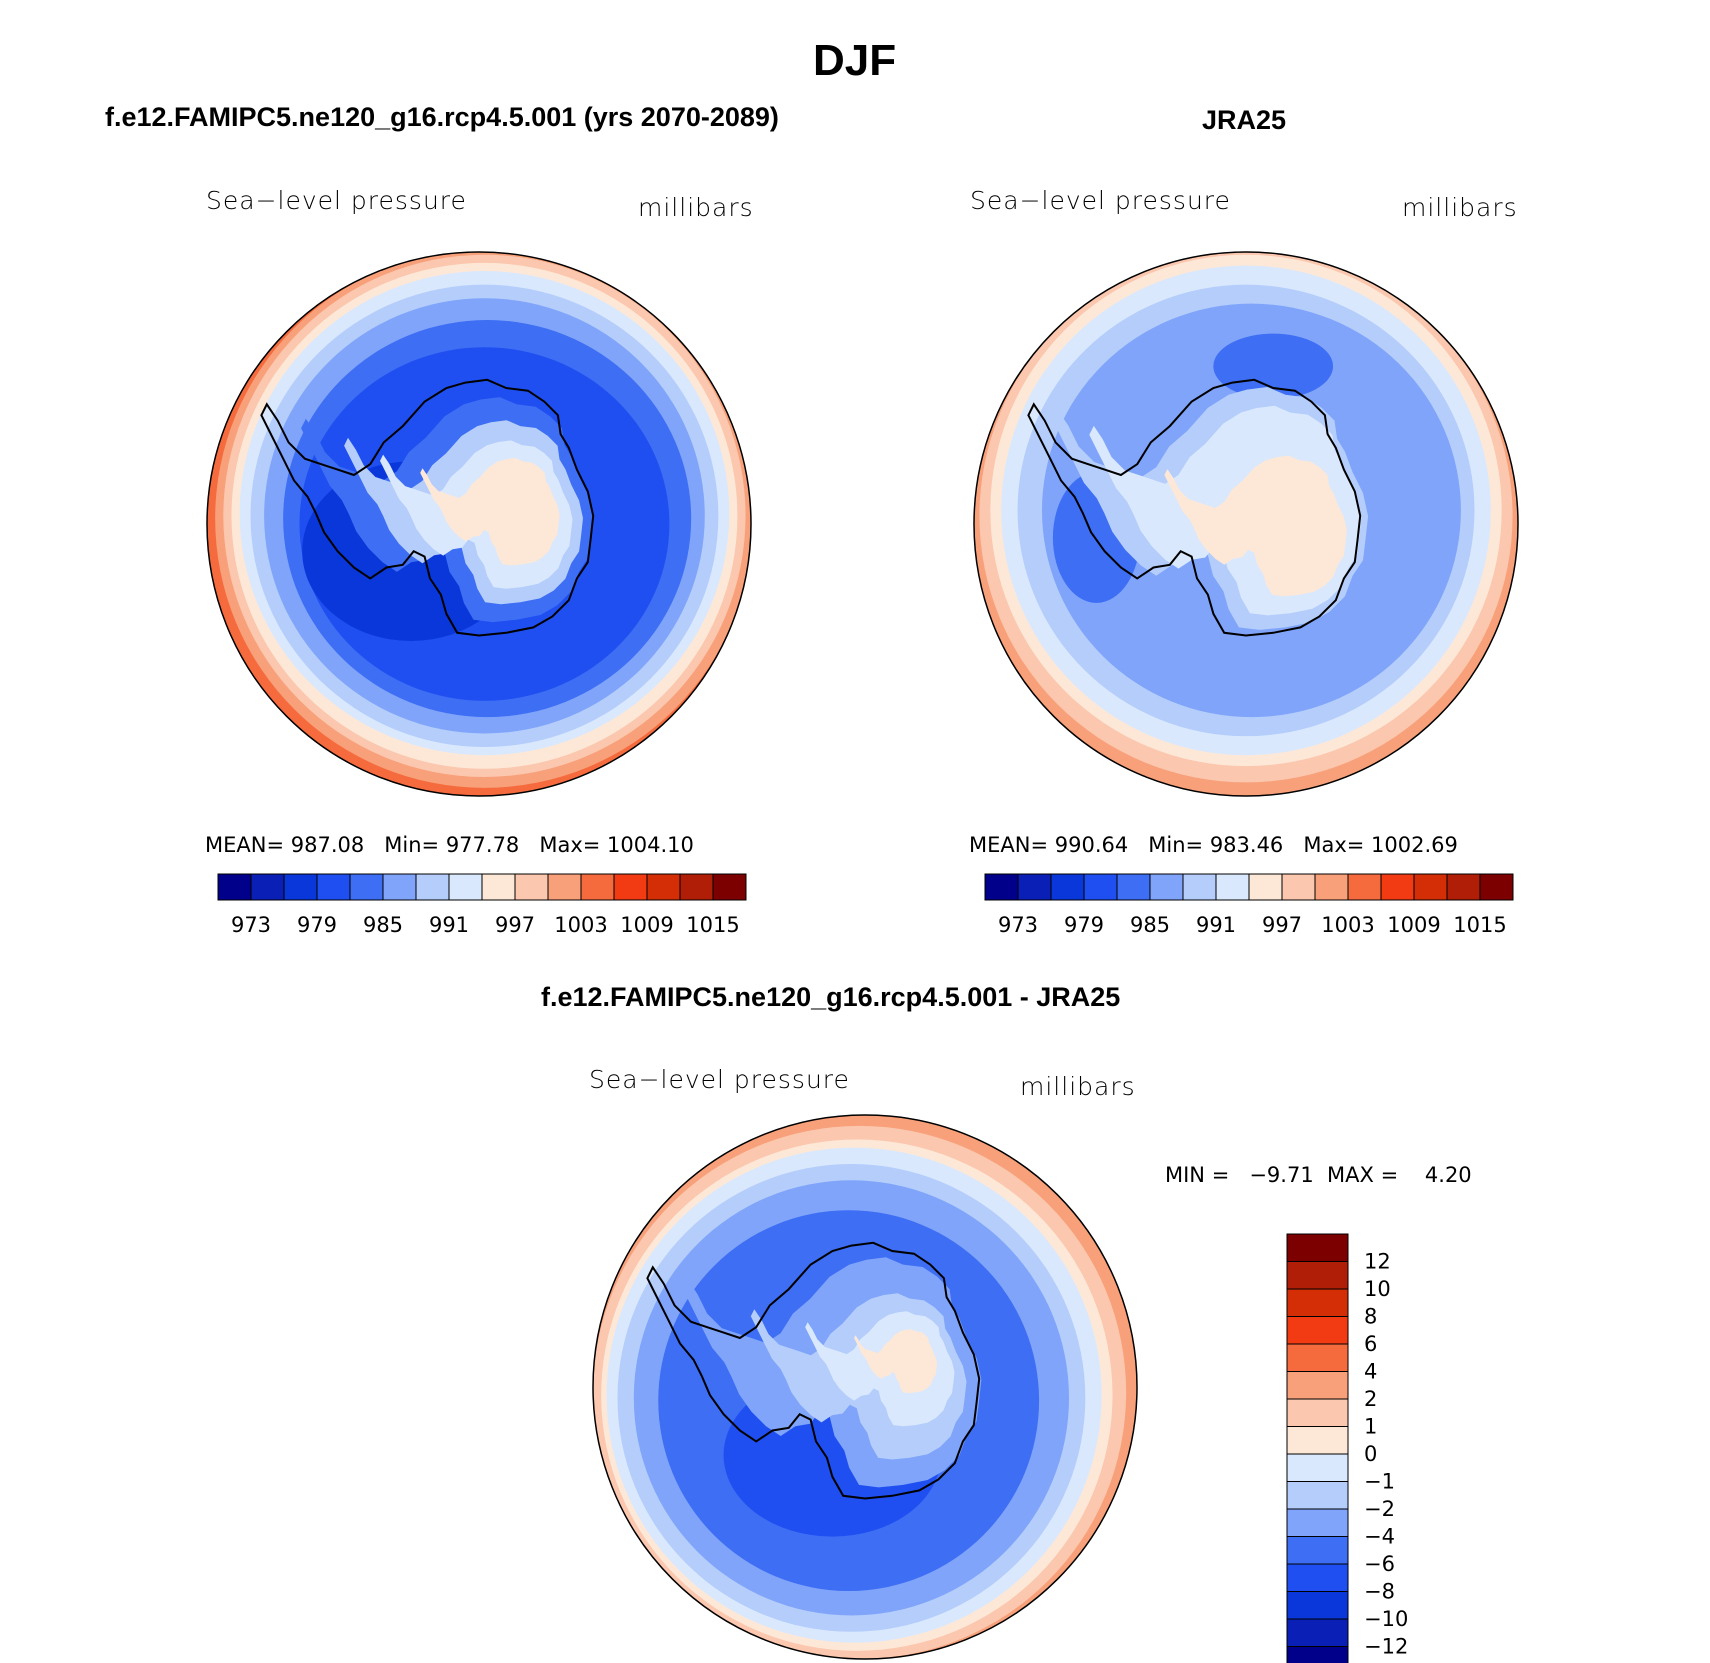 Image resolution: width=1710 pixels, height=1663 pixels. I want to click on model-colorbar-tick-label: 1015, so click(712, 925).